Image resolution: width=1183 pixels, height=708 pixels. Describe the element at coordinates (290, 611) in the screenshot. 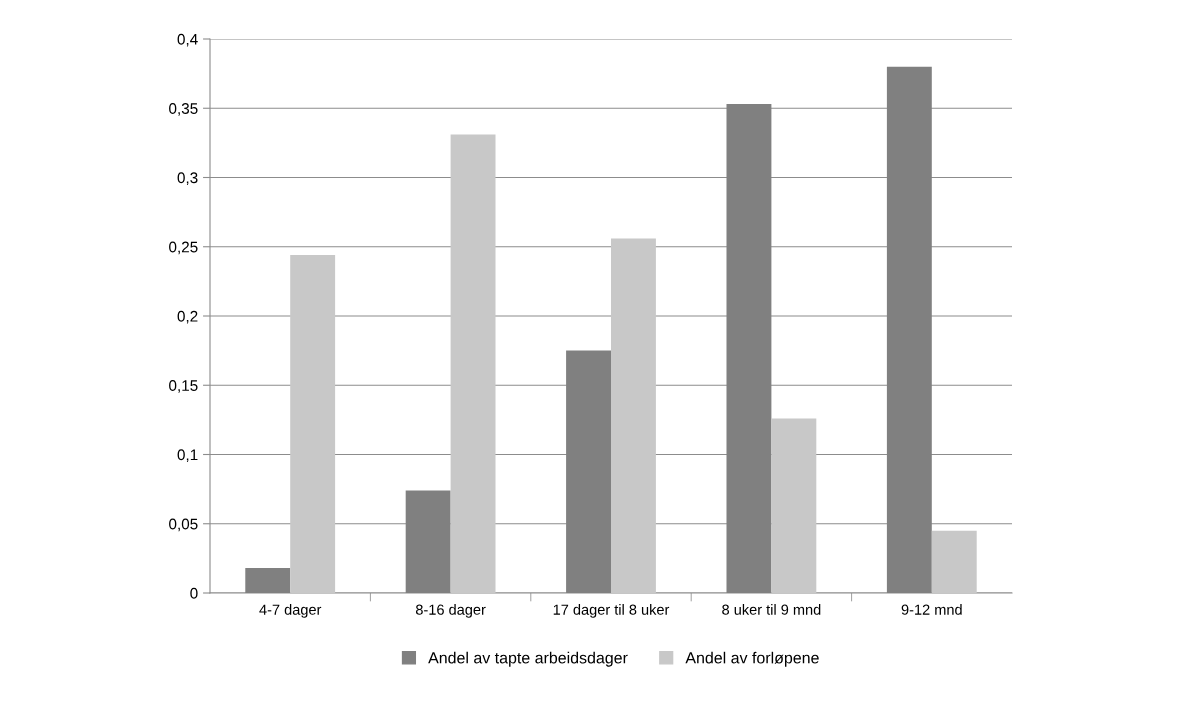

I see `x-tick-label: 4-7 dager` at that location.